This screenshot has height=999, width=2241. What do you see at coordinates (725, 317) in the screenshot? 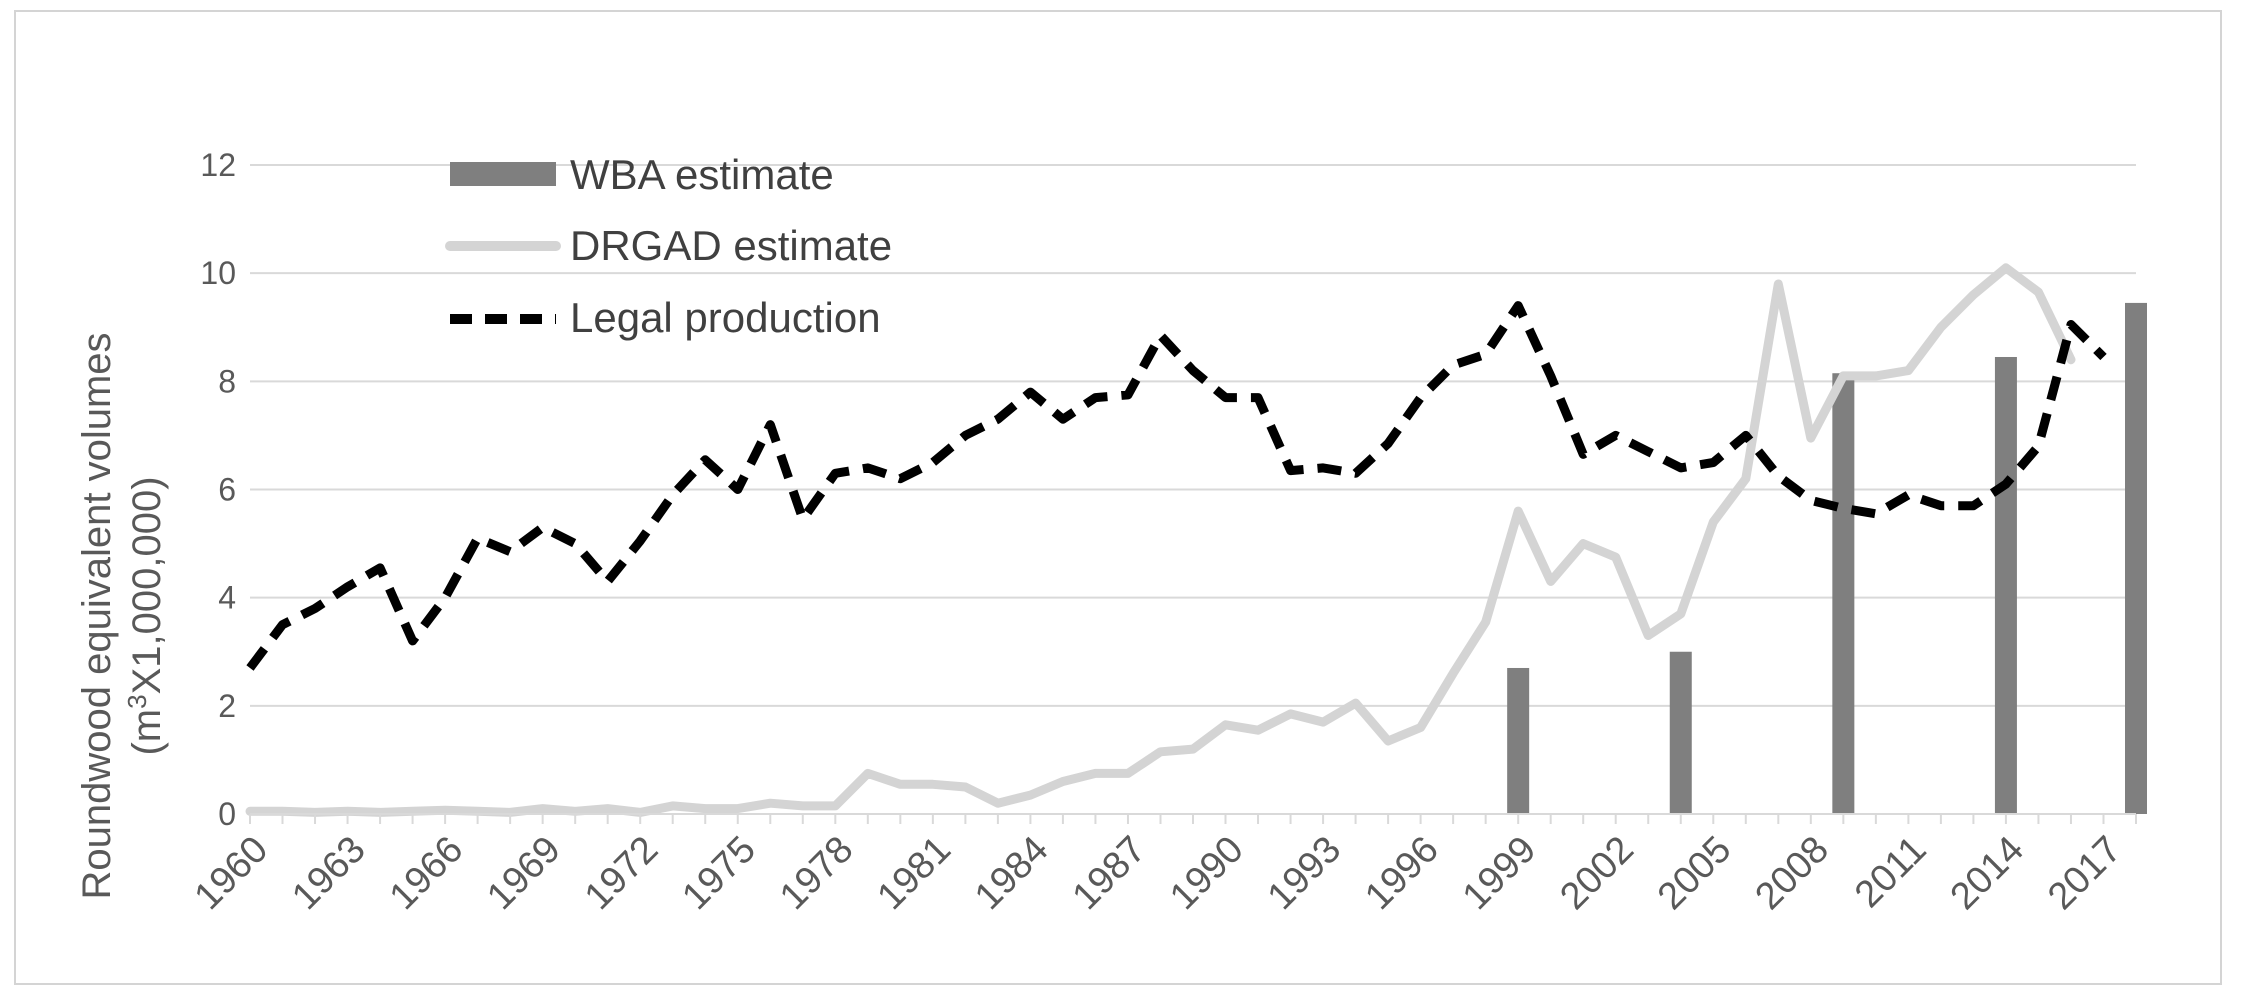
I see `legend-label-legal: Legal production` at bounding box center [725, 317].